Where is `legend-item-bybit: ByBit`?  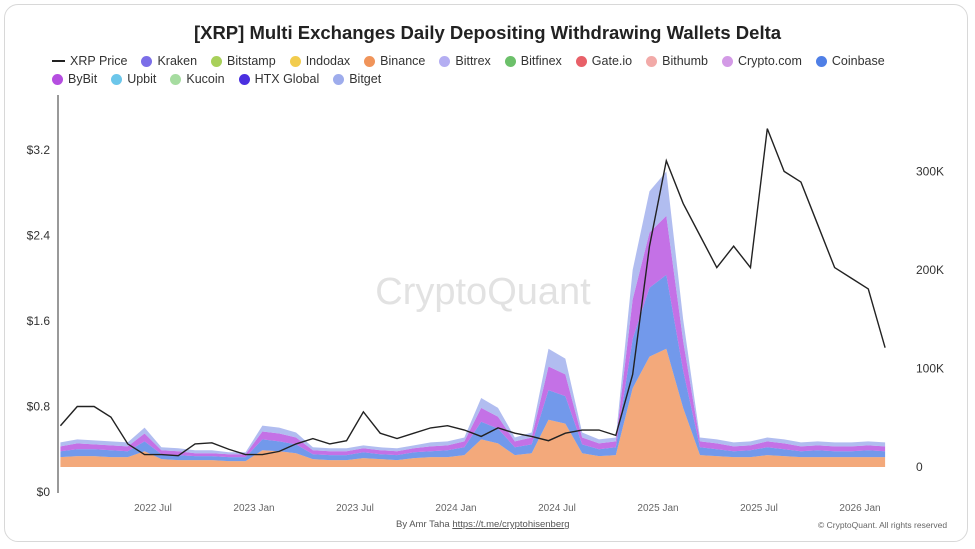
legend-item-bybit: ByBit is located at coordinates (74, 79).